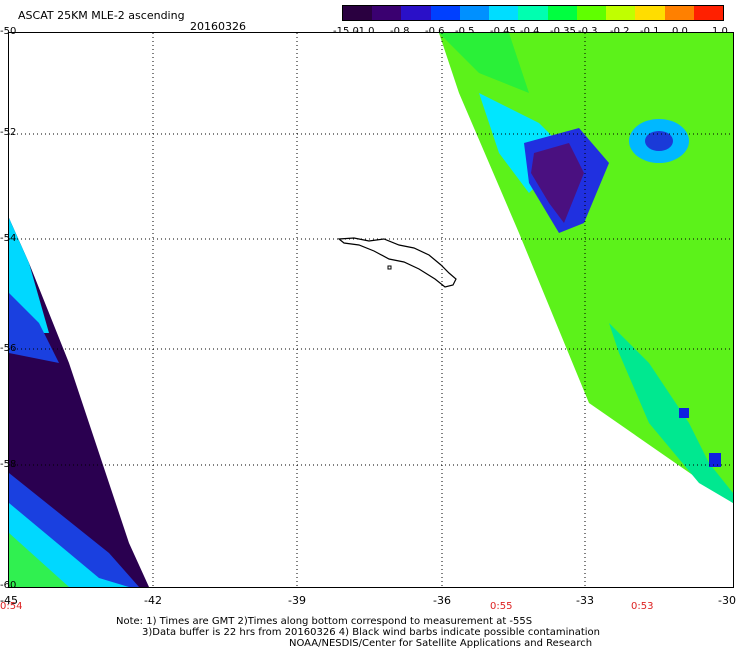 The width and height of the screenshot is (740, 650). I want to click on pass-time-label: 0:54, so click(11, 606).